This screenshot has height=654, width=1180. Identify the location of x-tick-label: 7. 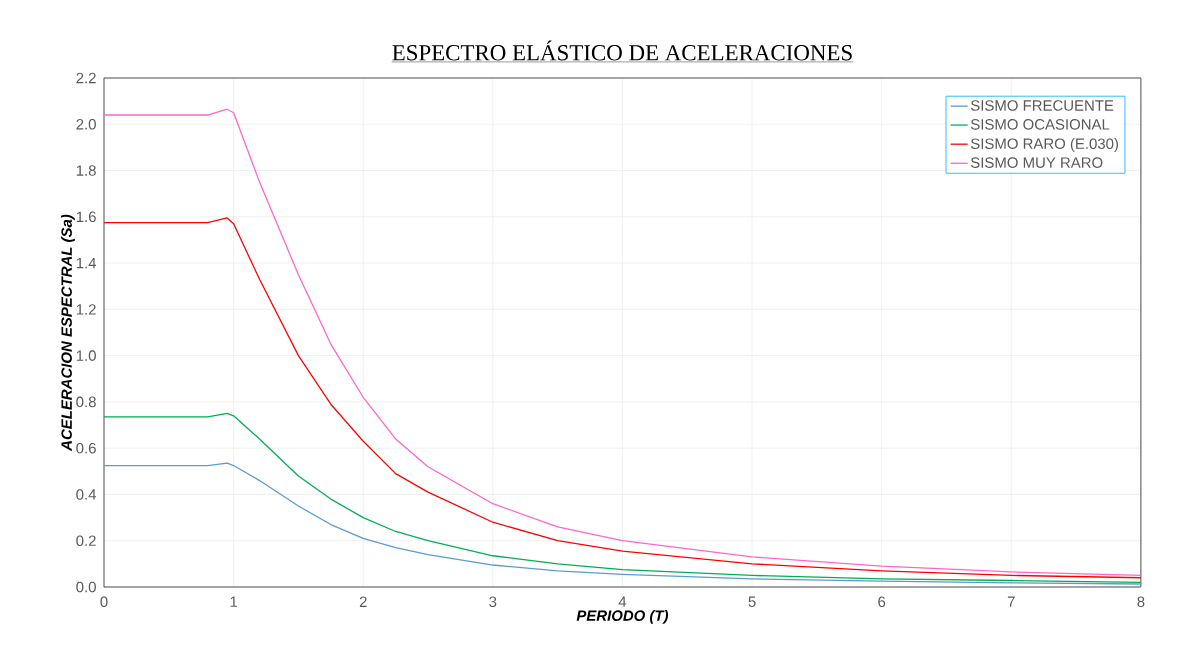
(1011, 601).